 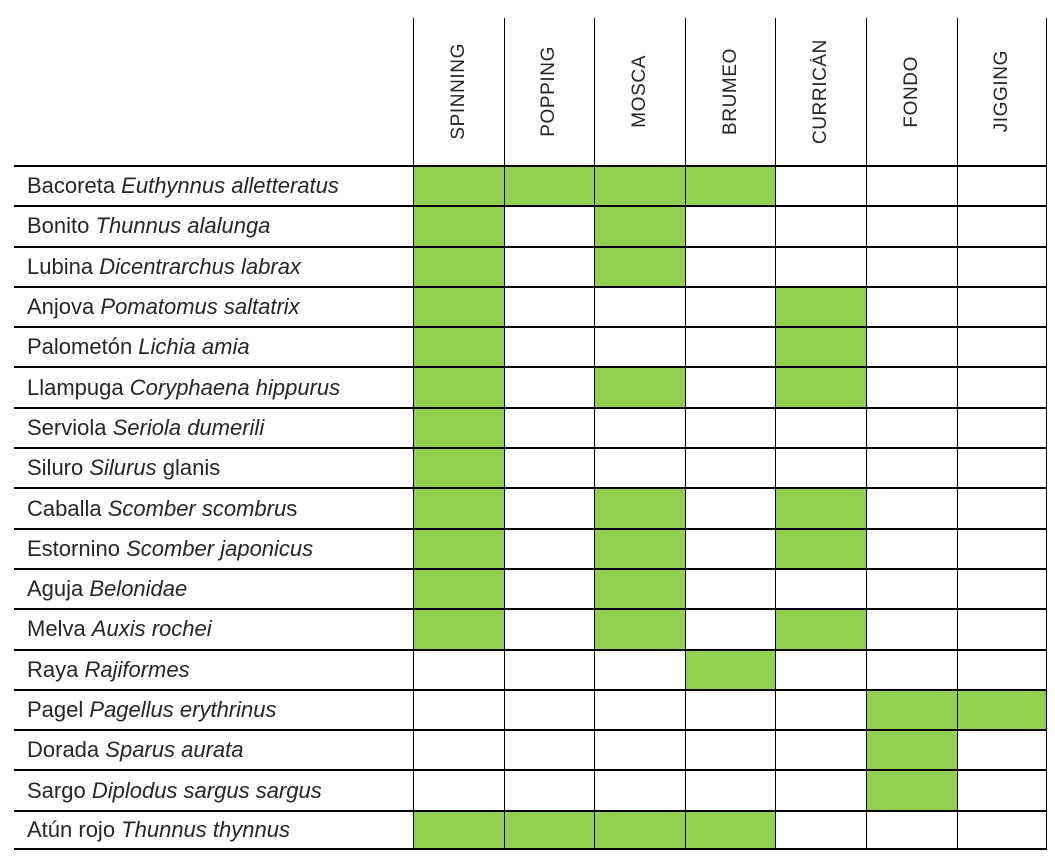 I want to click on species-row-label: Raya Rajiformes, so click(x=213, y=668).